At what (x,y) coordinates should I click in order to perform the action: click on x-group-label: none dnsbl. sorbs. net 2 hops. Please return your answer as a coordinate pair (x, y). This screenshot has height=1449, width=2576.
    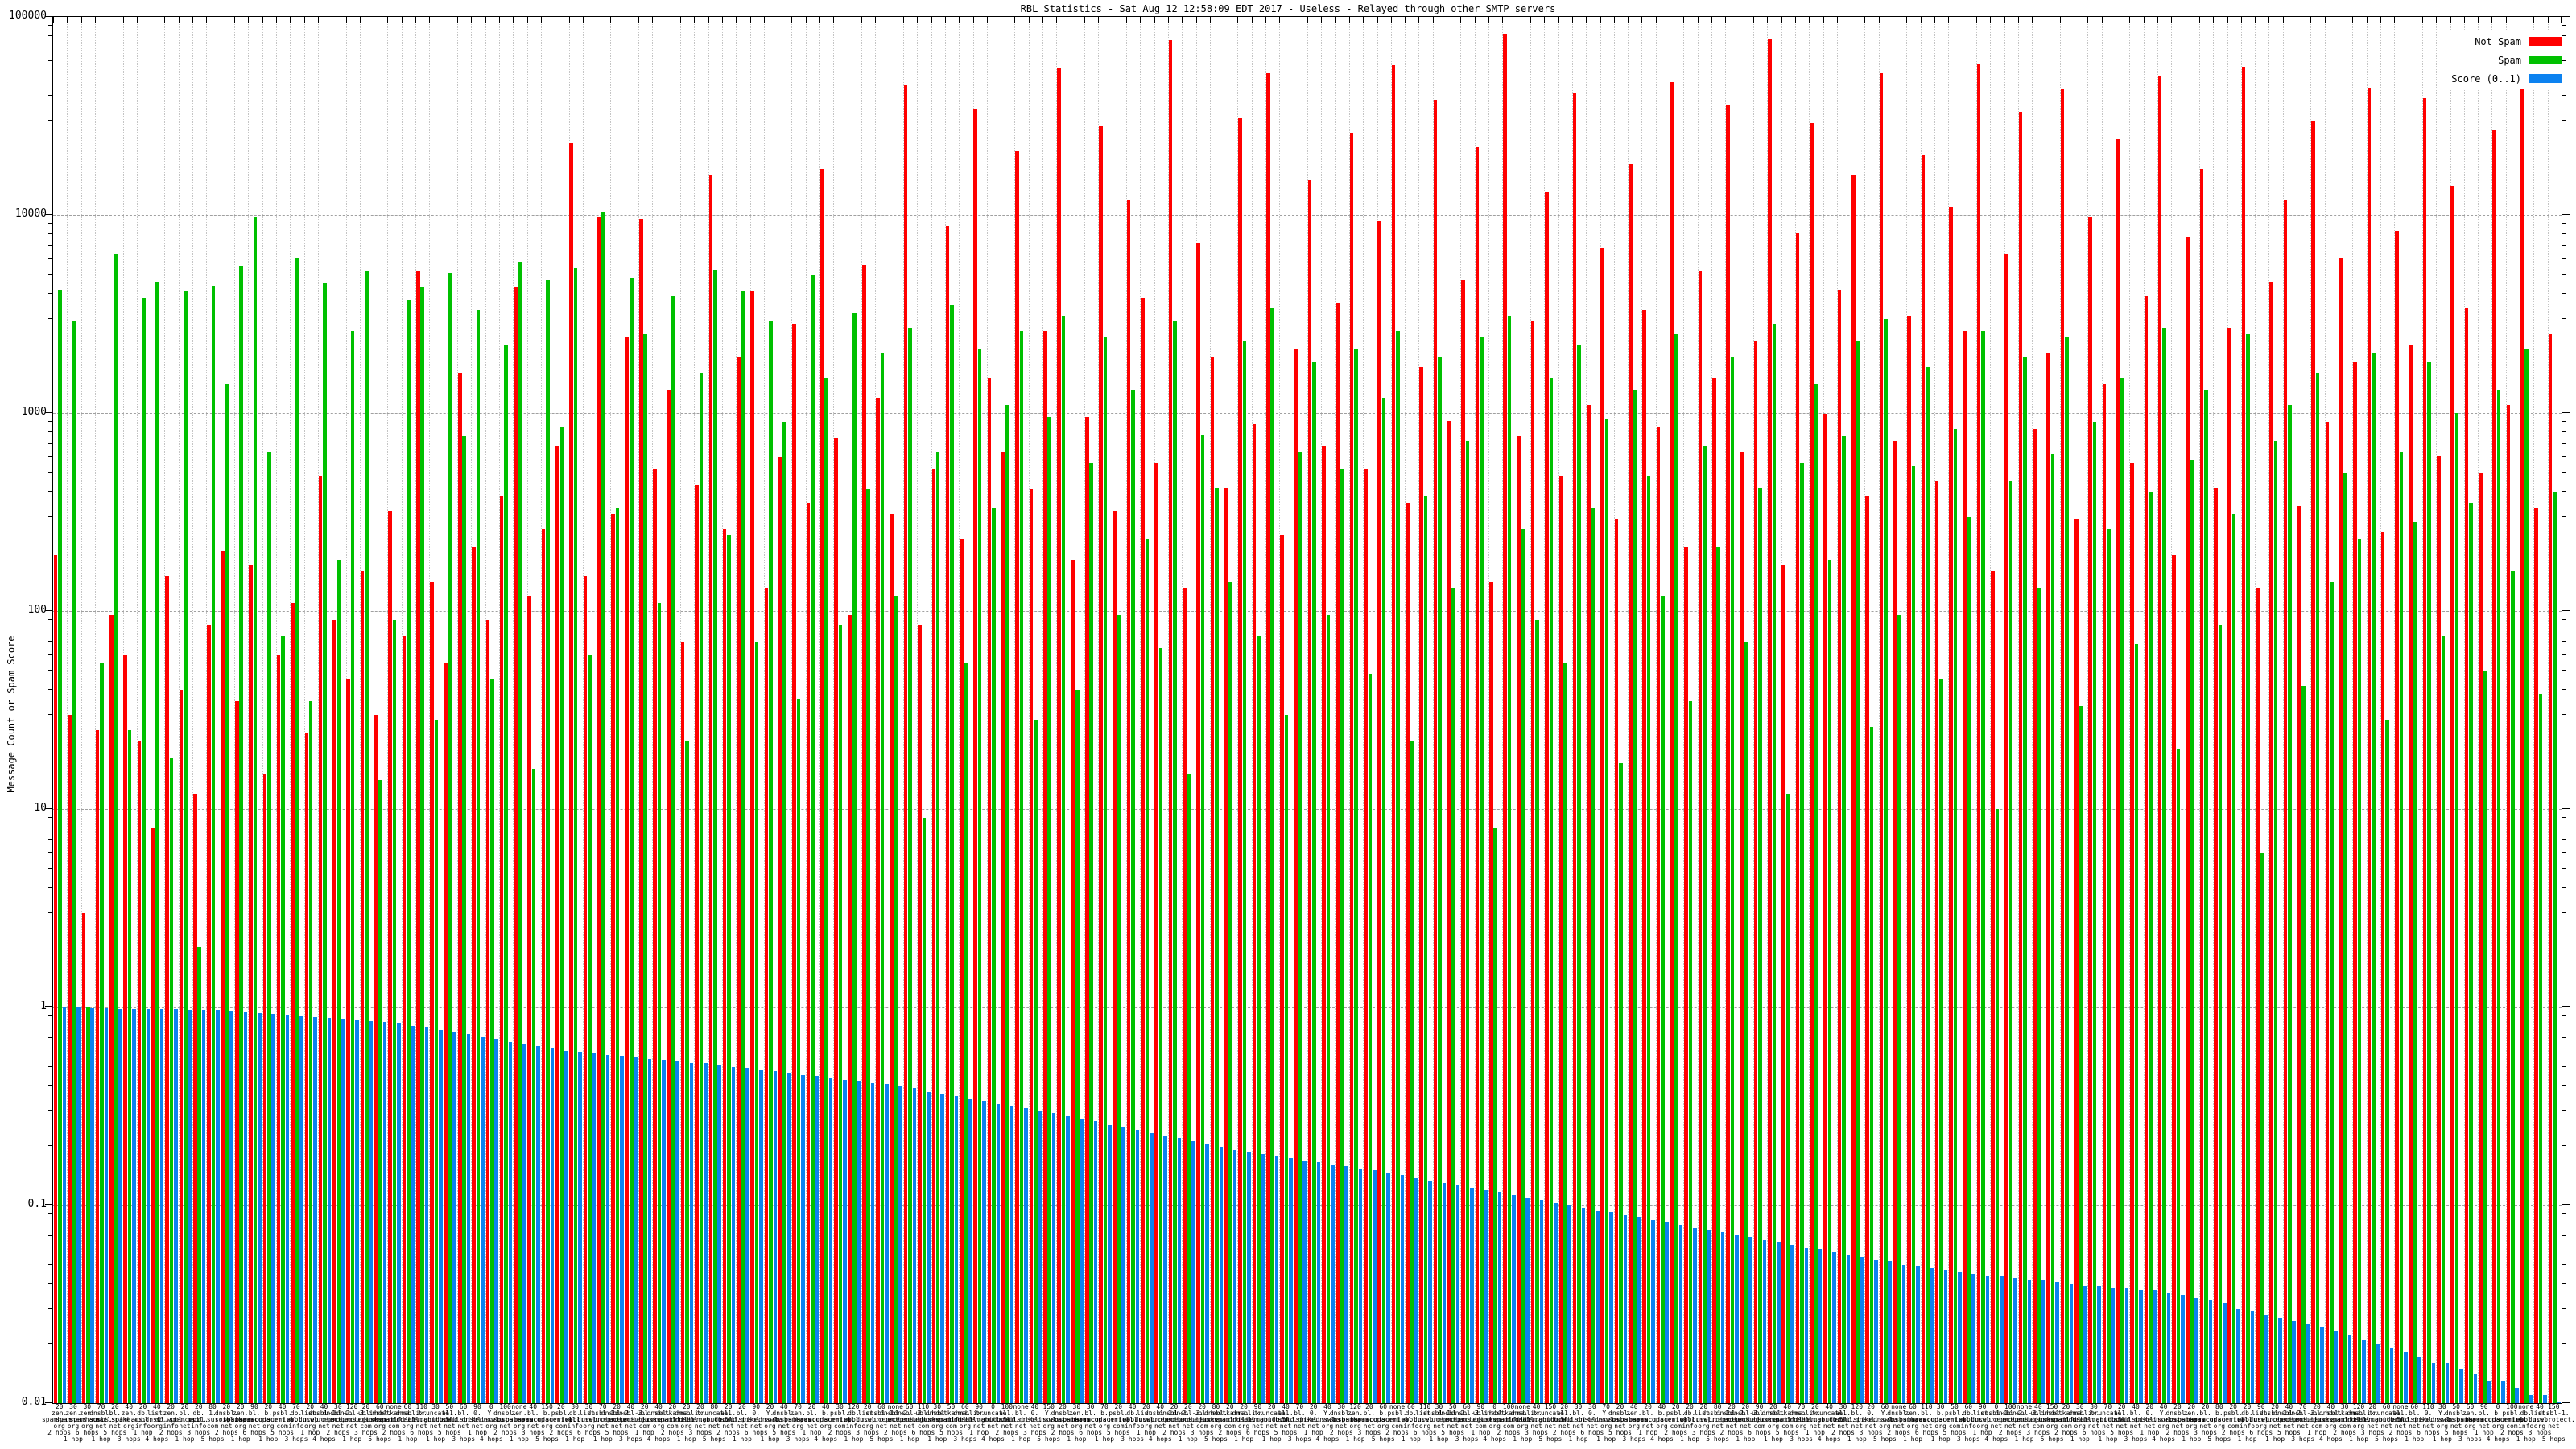
    Looking at the image, I should click on (1899, 1419).